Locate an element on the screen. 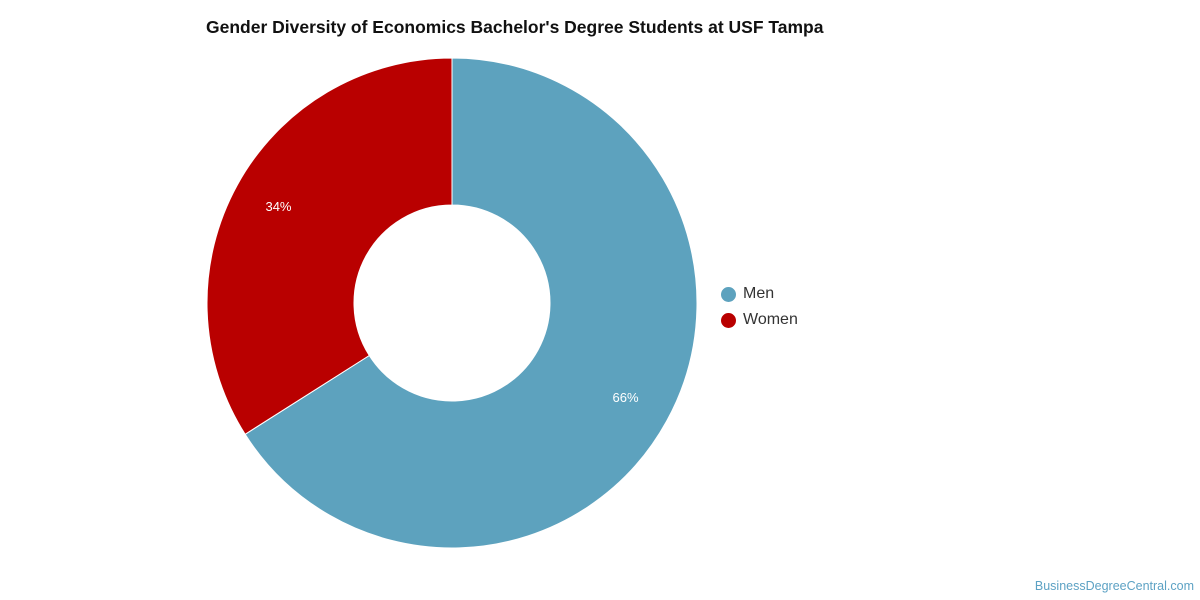 Image resolution: width=1200 pixels, height=600 pixels. legend-label-men: Men is located at coordinates (759, 293).